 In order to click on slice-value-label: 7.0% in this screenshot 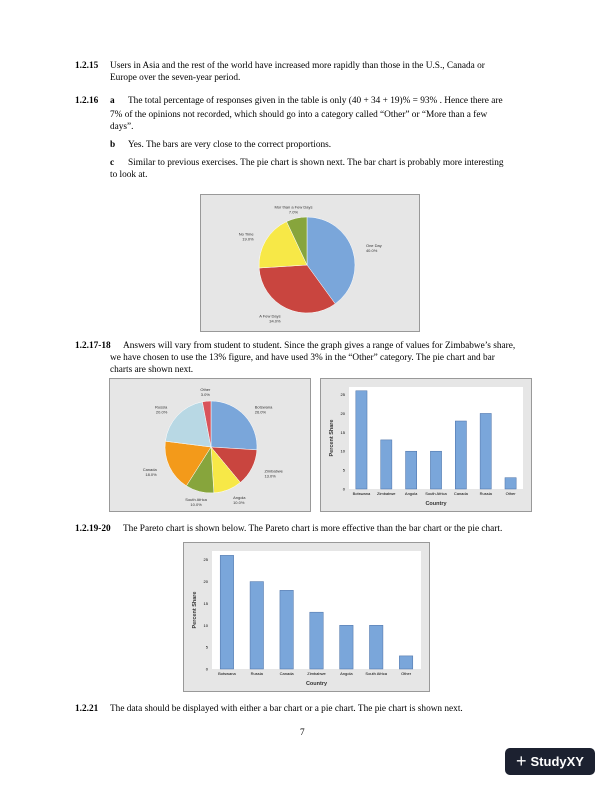, I will do `click(294, 211)`.